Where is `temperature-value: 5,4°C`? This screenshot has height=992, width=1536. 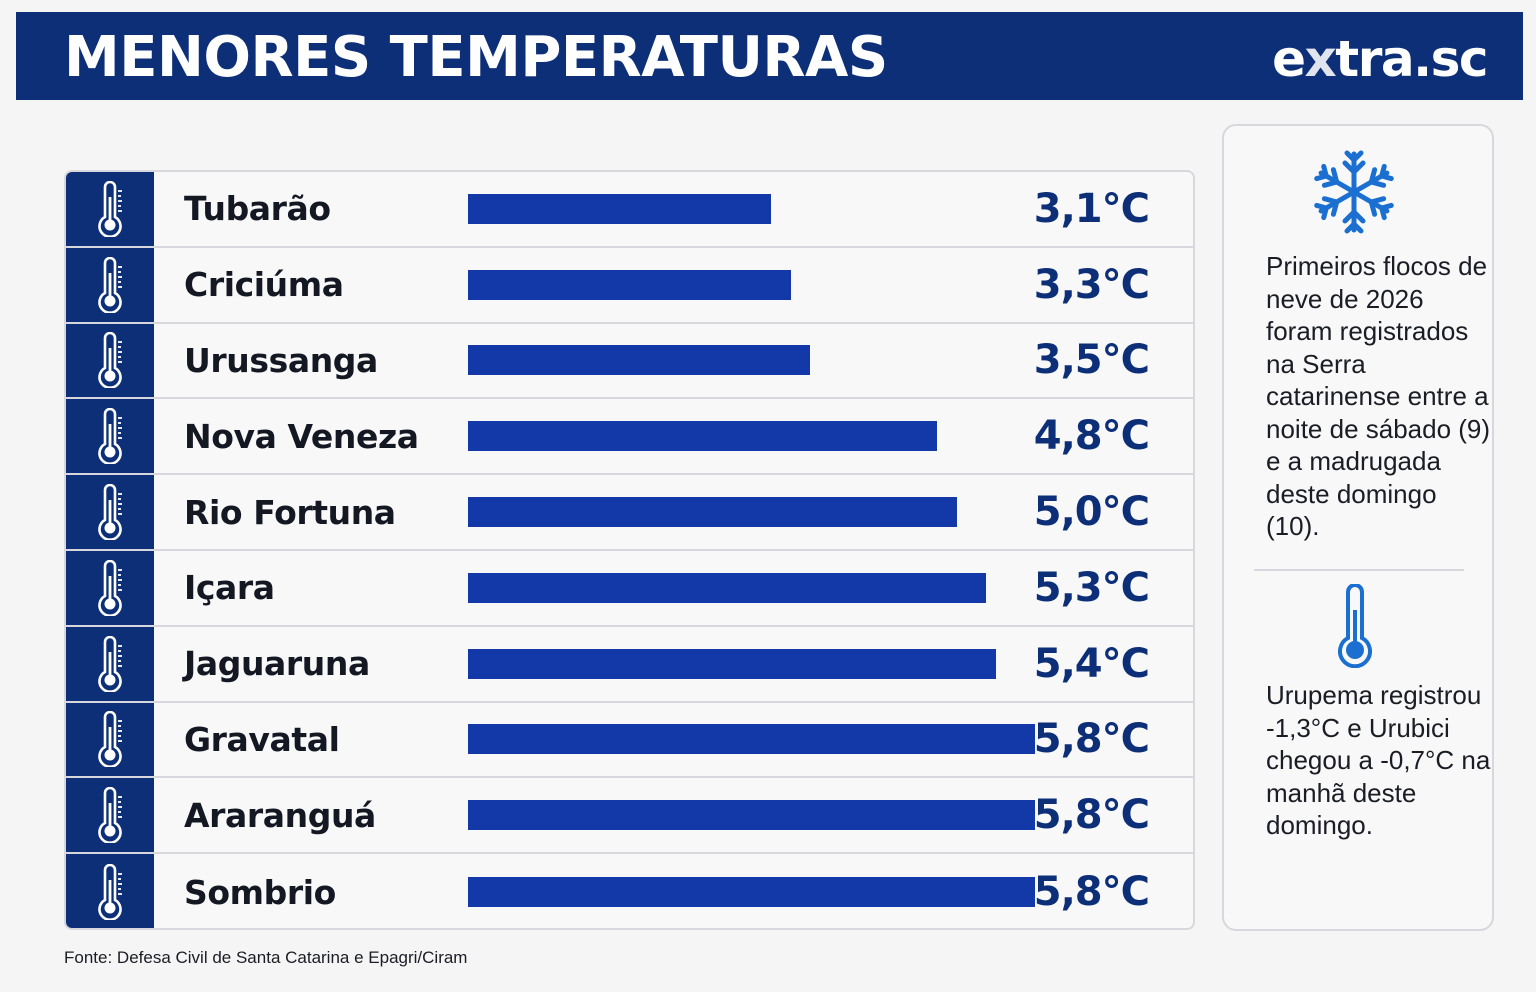 temperature-value: 5,4°C is located at coordinates (1091, 663).